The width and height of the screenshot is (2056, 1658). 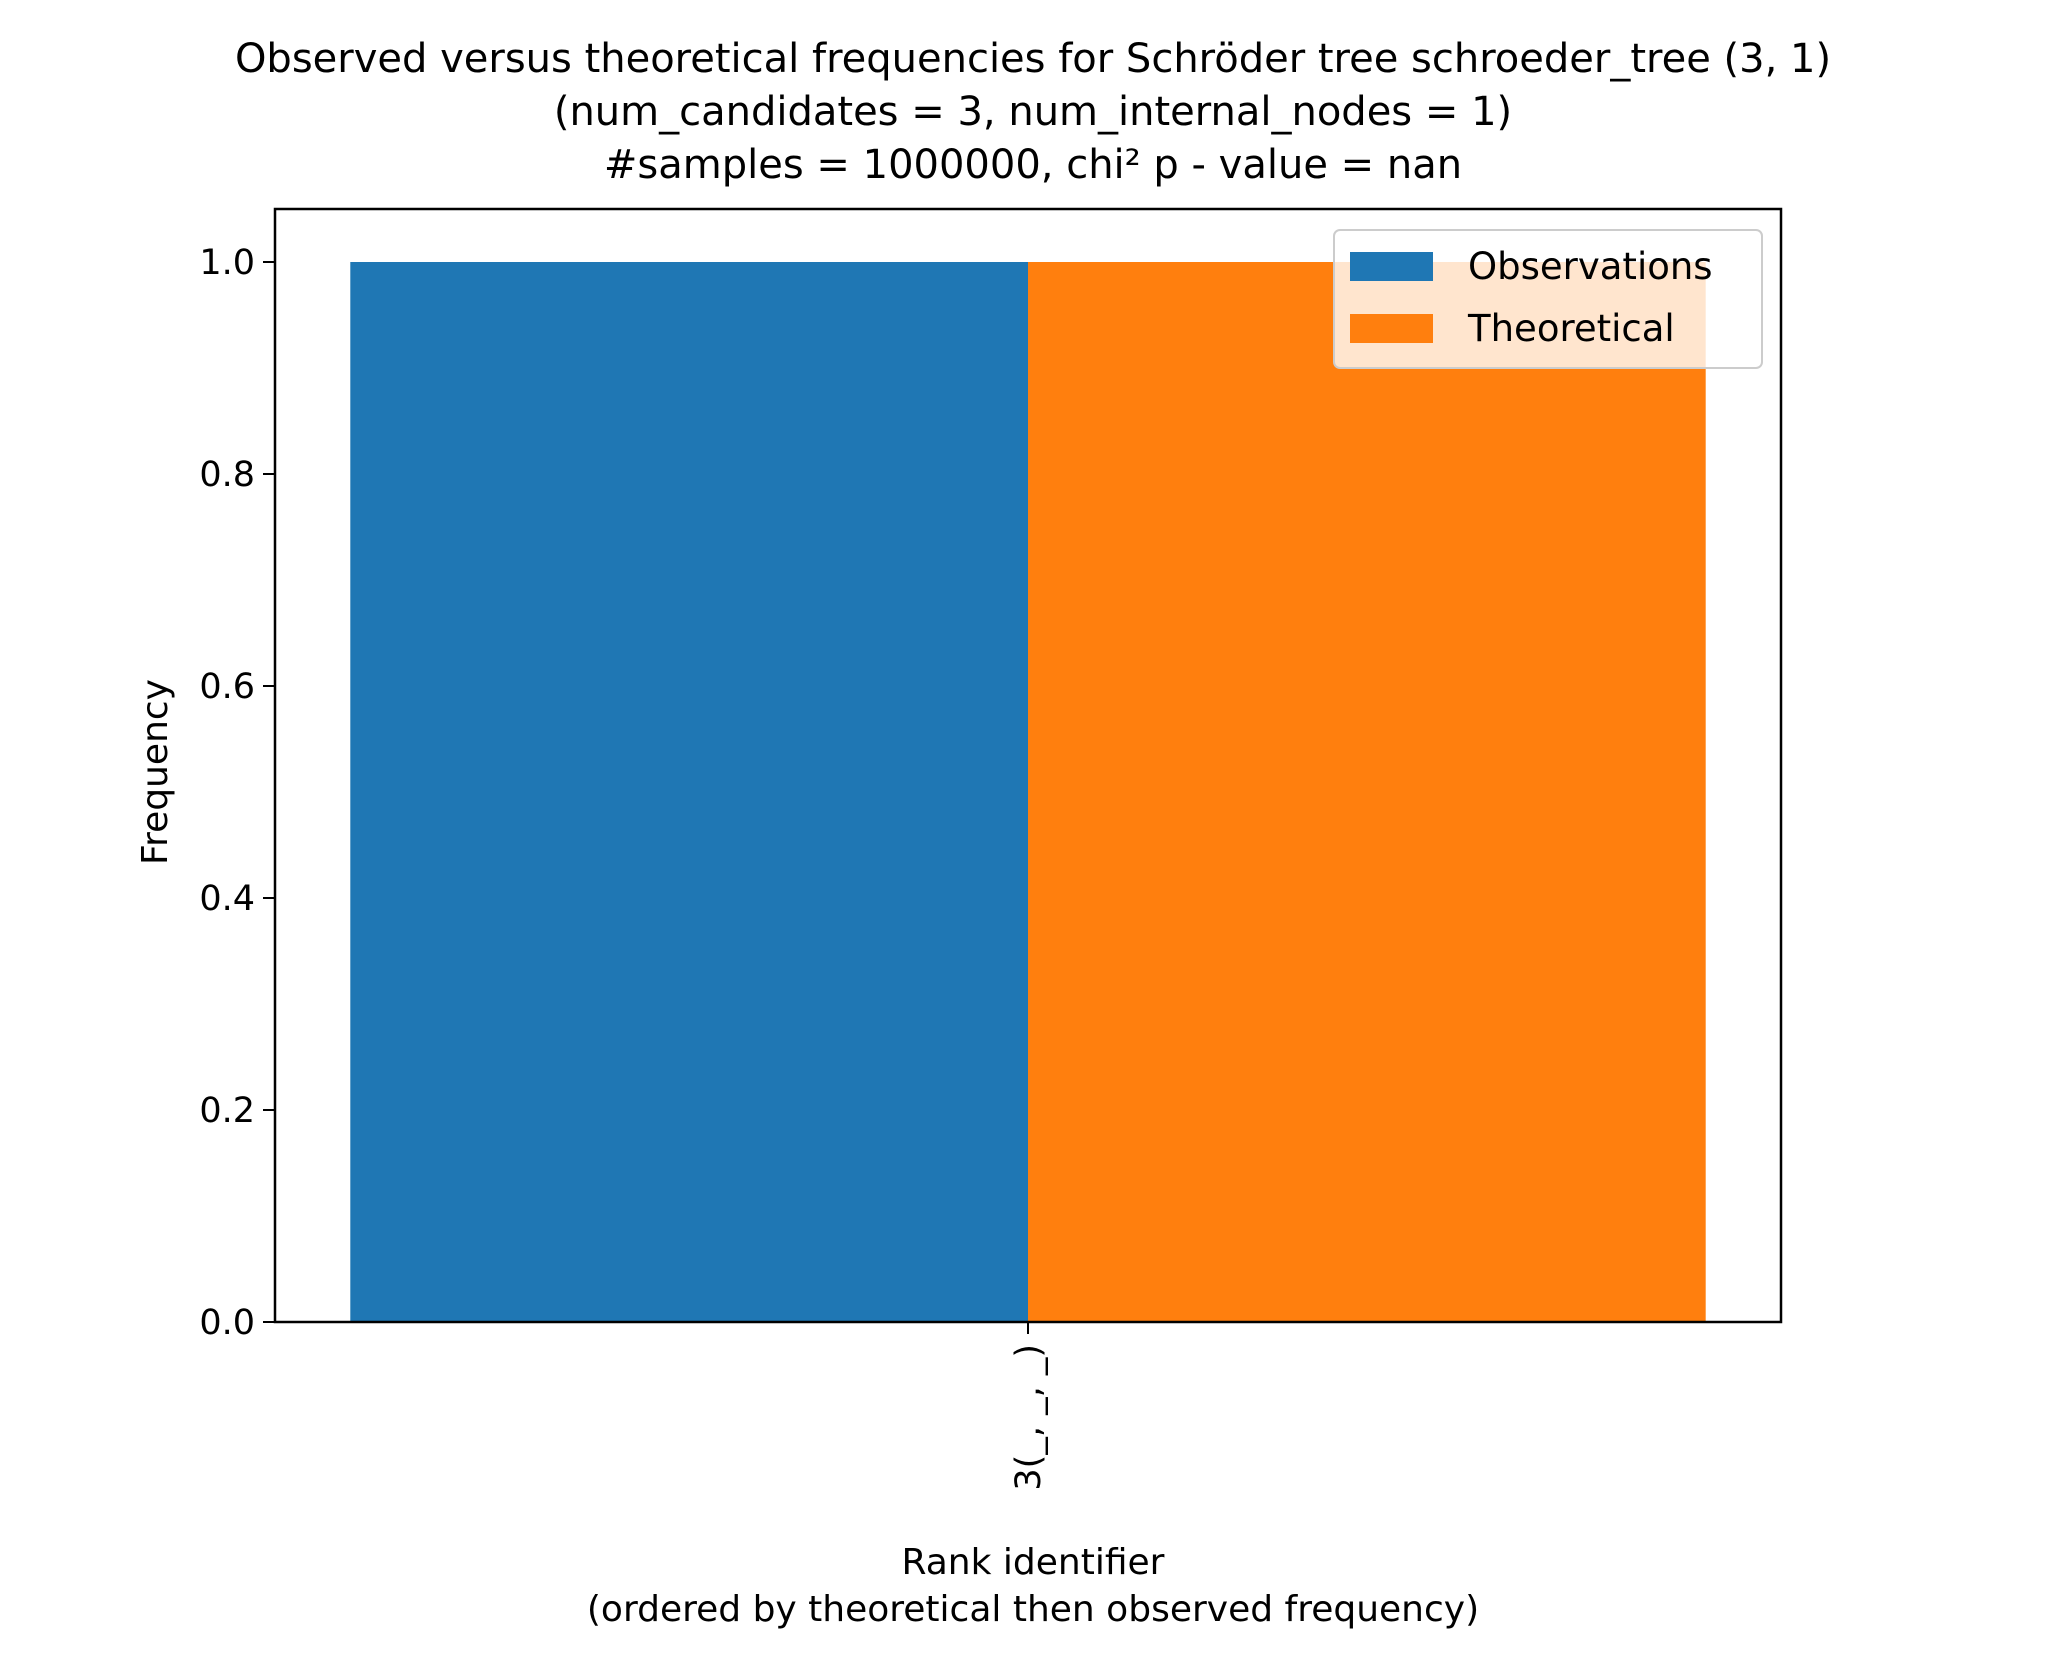 What do you see at coordinates (227, 687) in the screenshot?
I see `y-tick-label-3: 0.6` at bounding box center [227, 687].